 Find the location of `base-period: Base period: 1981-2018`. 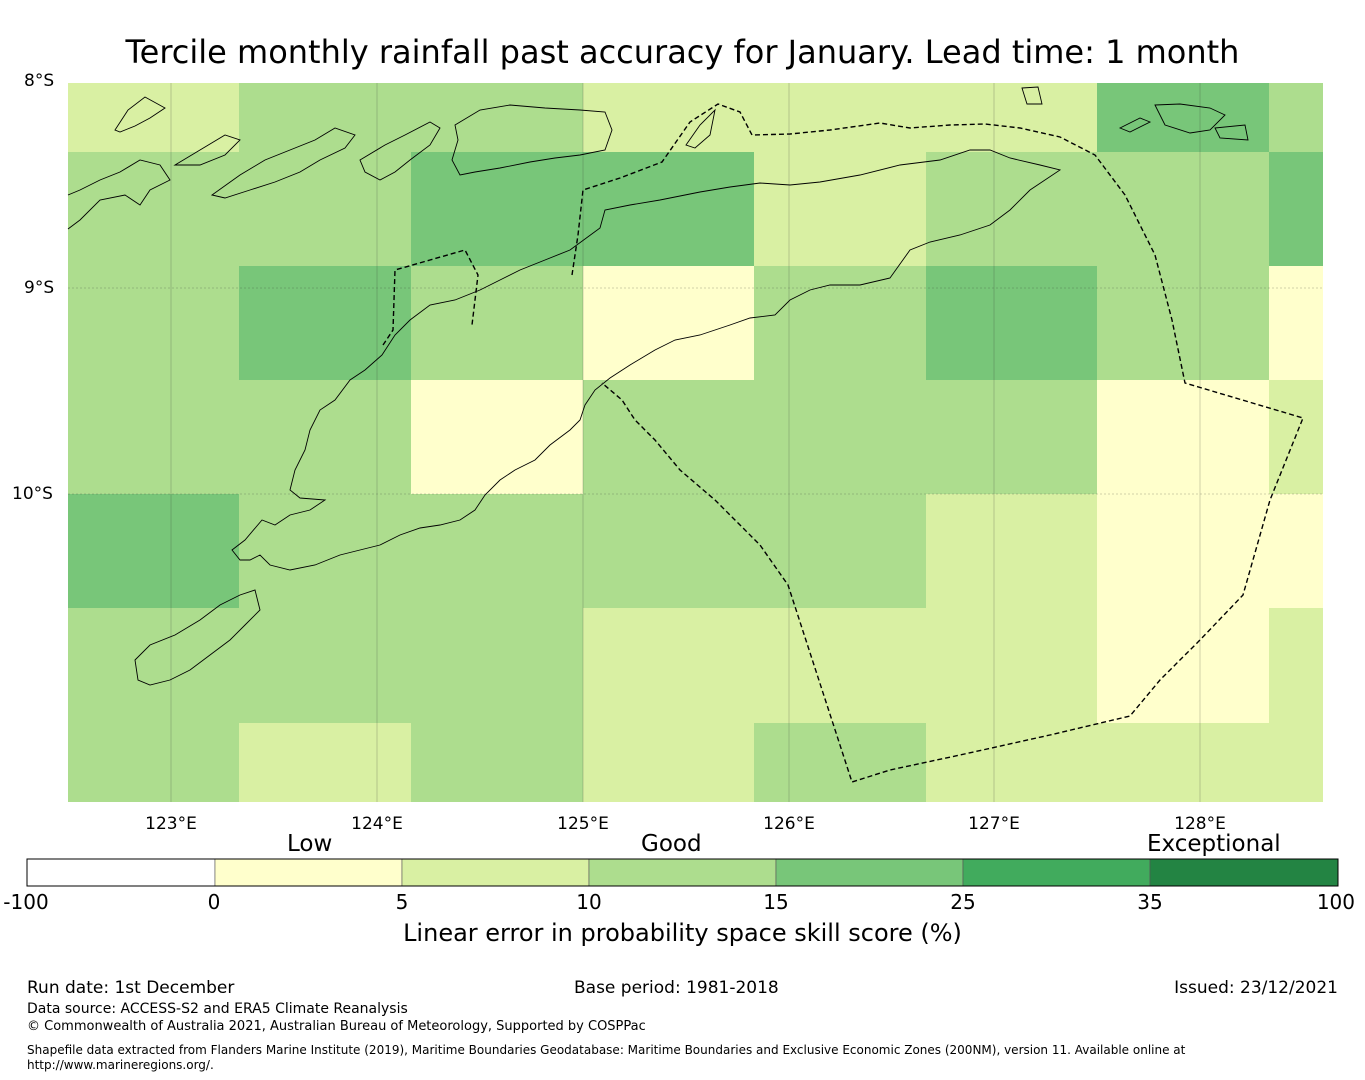

base-period: Base period: 1981-2018 is located at coordinates (676, 988).